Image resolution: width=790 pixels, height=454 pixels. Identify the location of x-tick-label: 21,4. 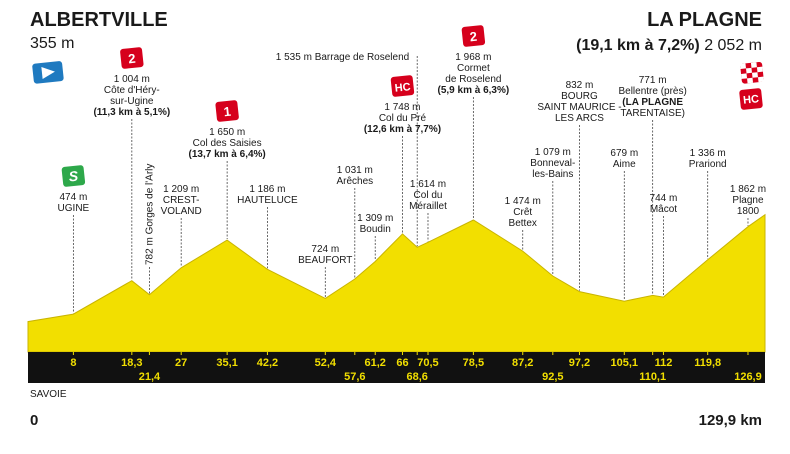
(150, 377).